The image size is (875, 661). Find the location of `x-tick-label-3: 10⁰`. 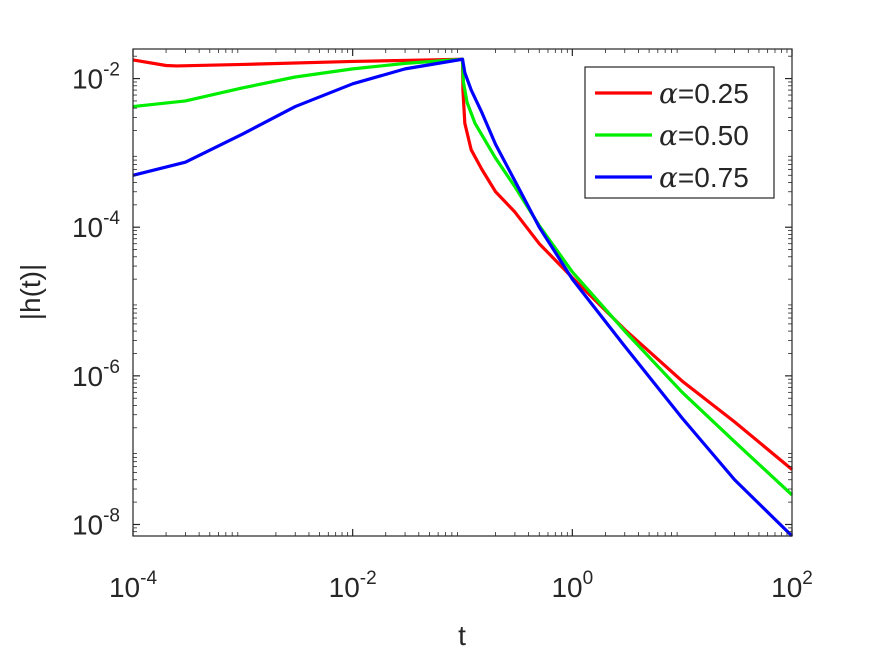

x-tick-label-3: 10⁰ is located at coordinates (572, 585).